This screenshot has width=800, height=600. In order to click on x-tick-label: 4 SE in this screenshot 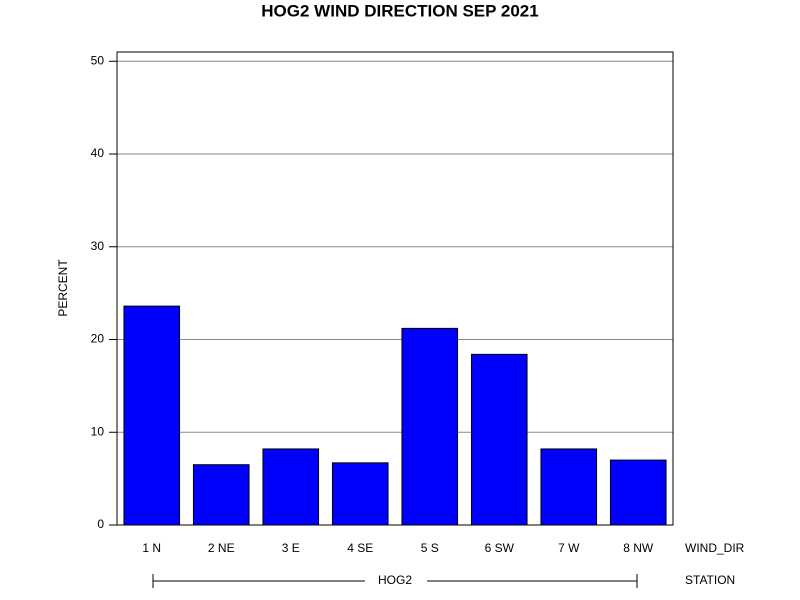, I will do `click(360, 548)`.